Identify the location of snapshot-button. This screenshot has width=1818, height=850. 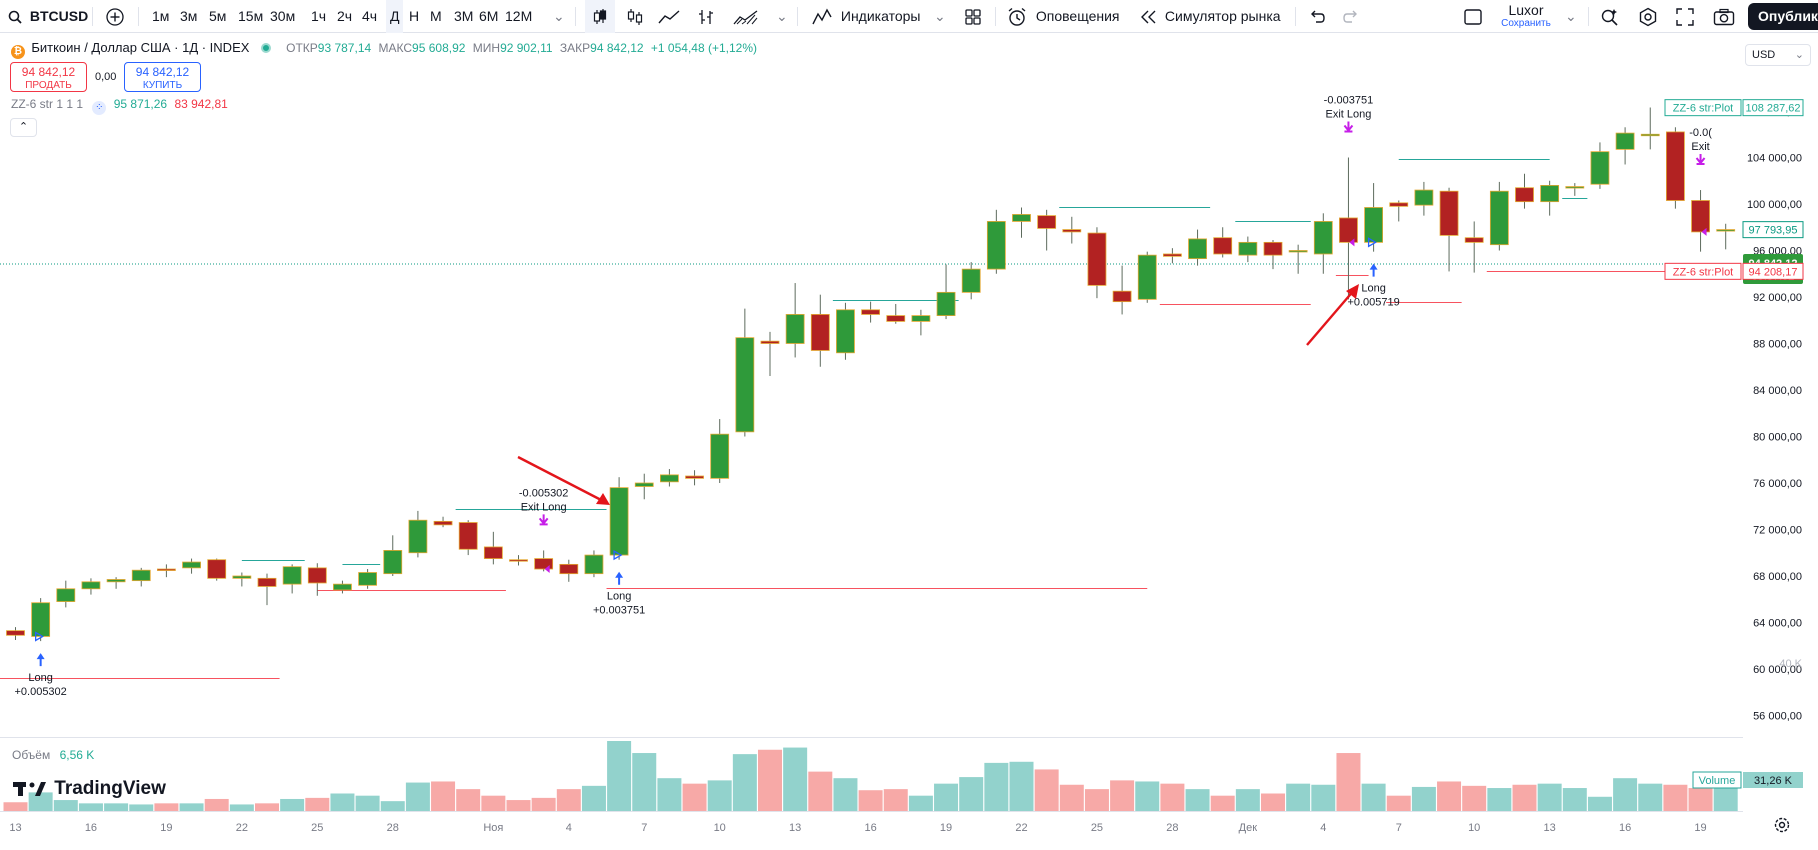
(1724, 16).